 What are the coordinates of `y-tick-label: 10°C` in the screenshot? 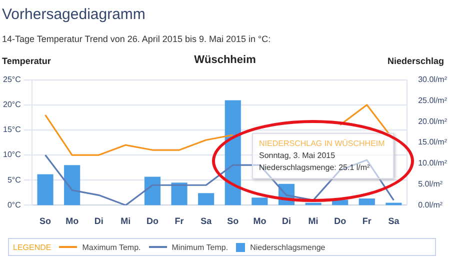 It's located at (12, 155).